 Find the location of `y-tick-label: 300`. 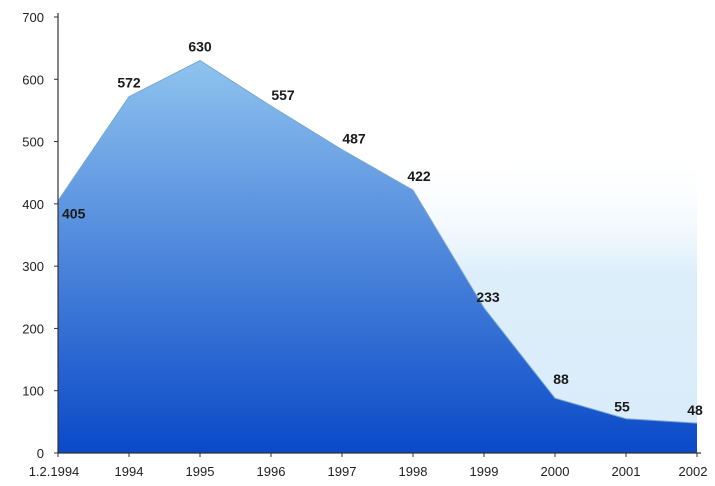

y-tick-label: 300 is located at coordinates (33, 266).